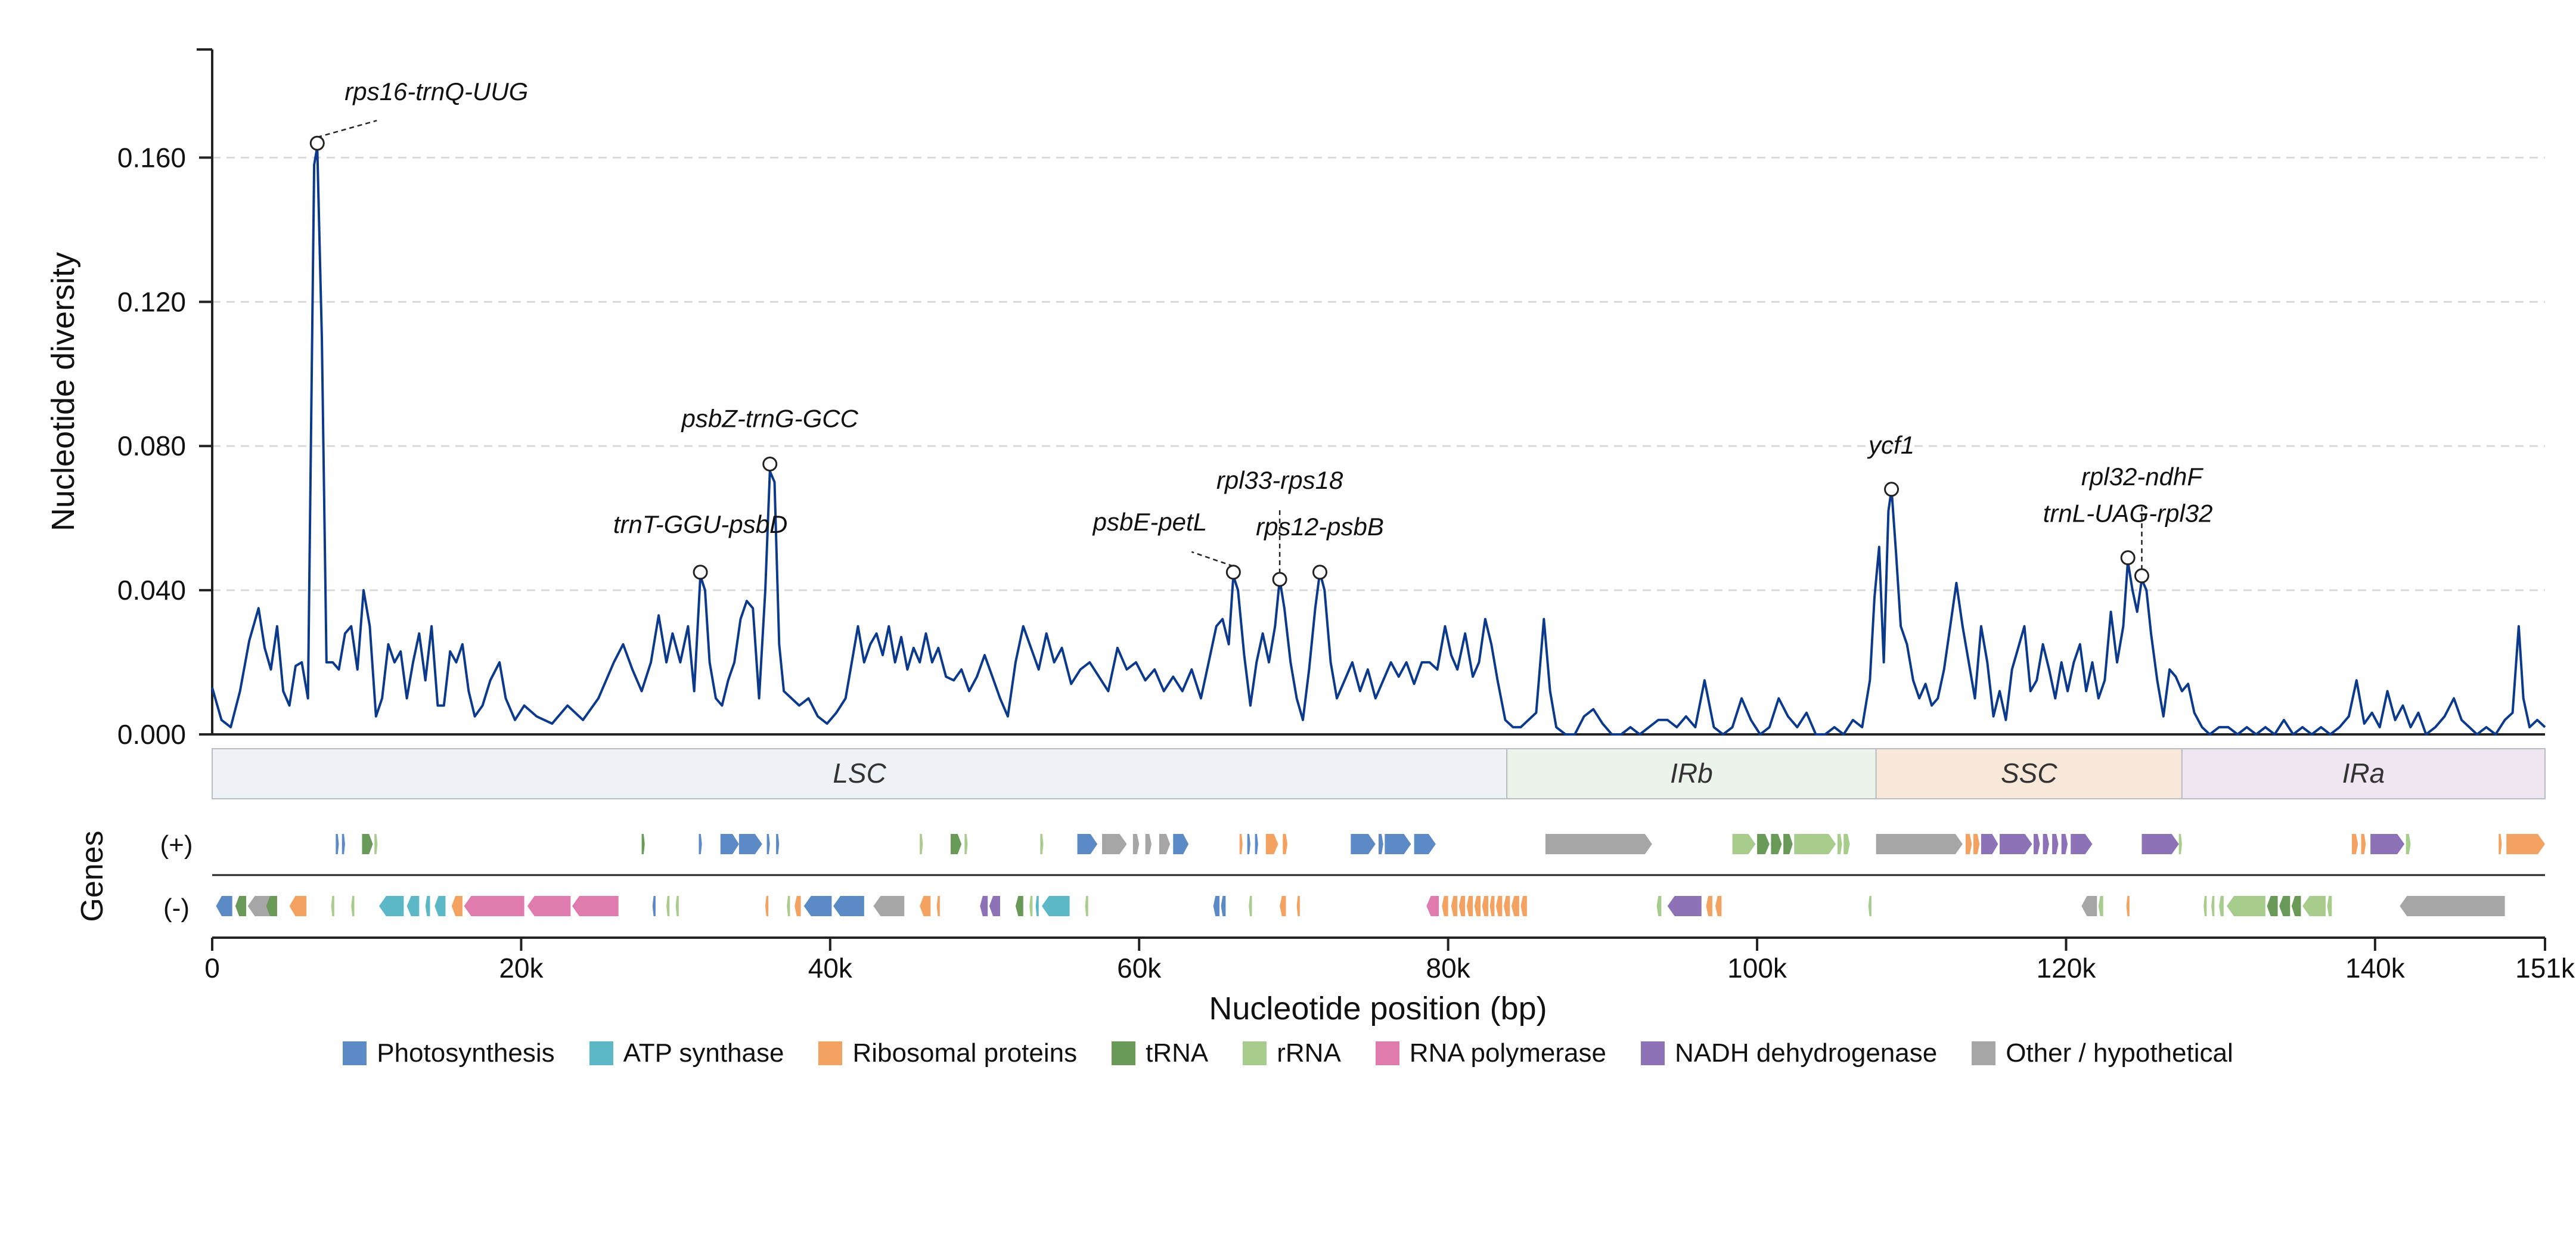 Image resolution: width=2576 pixels, height=1253 pixels. What do you see at coordinates (700, 524) in the screenshot?
I see `peak-label: trnT-GGU-psbD` at bounding box center [700, 524].